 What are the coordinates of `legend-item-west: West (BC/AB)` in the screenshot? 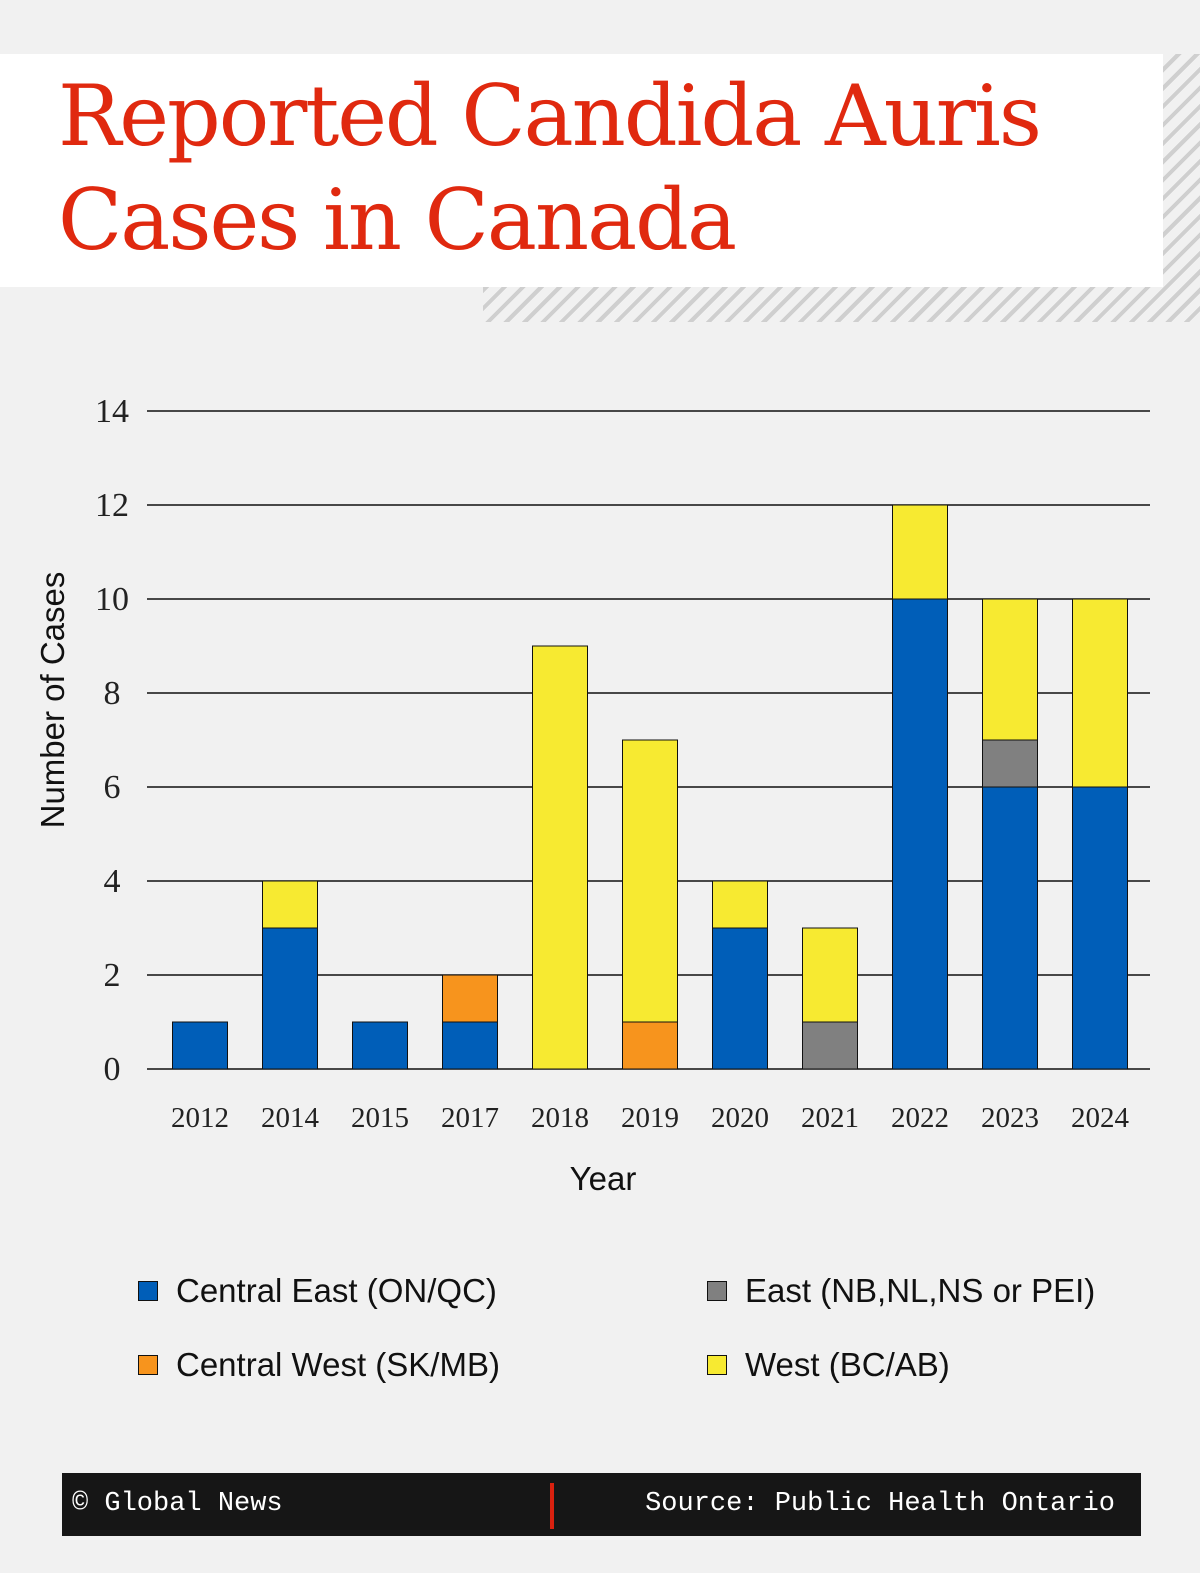 It's located at (828, 1365).